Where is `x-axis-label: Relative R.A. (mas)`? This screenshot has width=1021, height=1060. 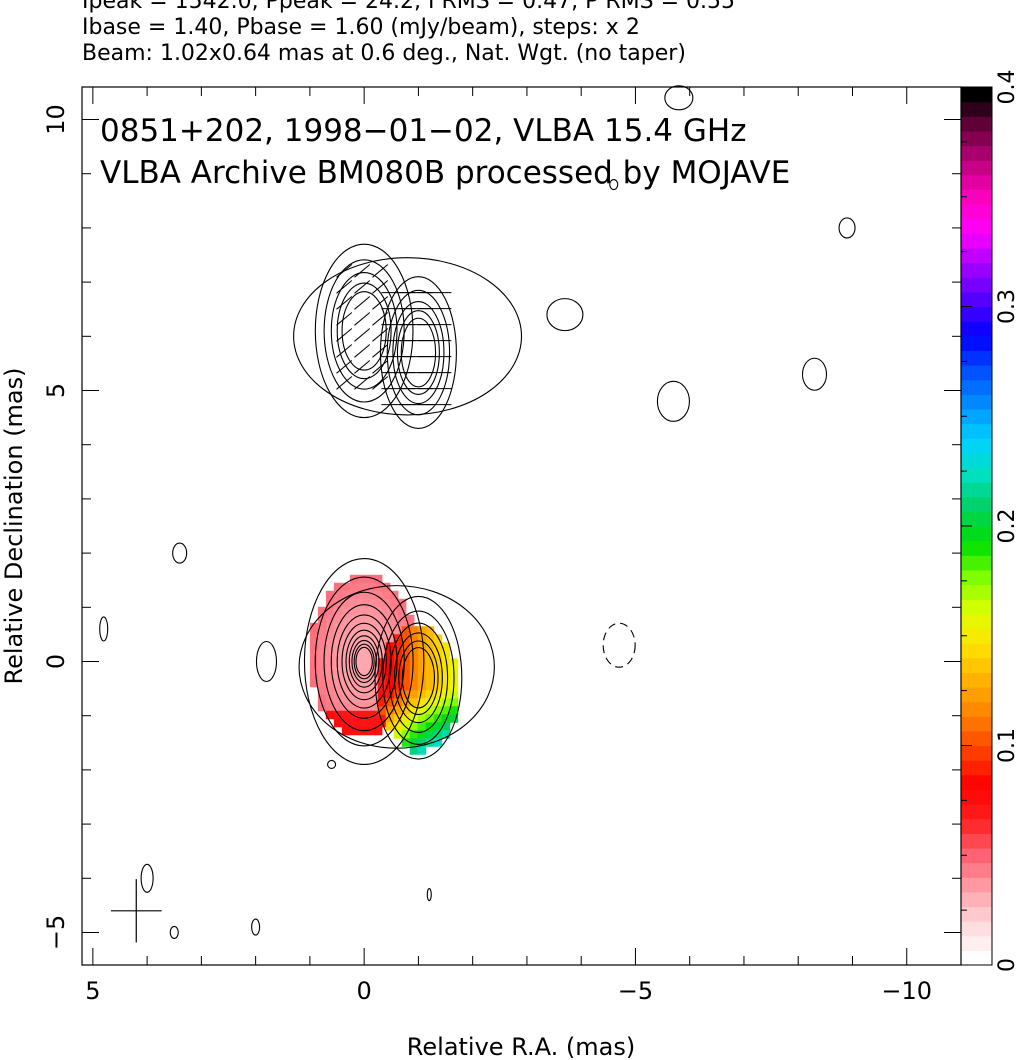
x-axis-label: Relative R.A. (mas) is located at coordinates (521, 1046).